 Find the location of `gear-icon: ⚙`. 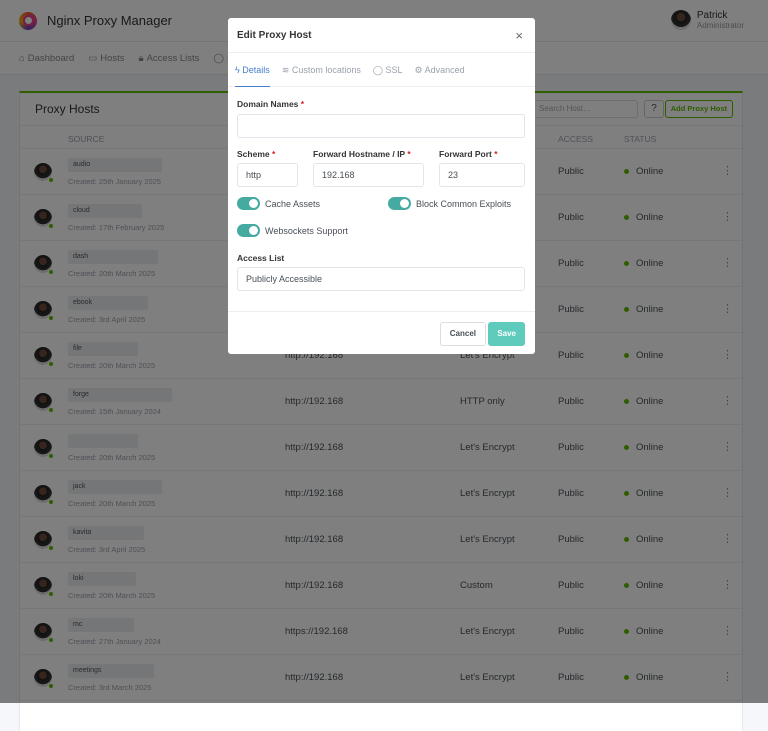

gear-icon: ⚙ is located at coordinates (418, 69).